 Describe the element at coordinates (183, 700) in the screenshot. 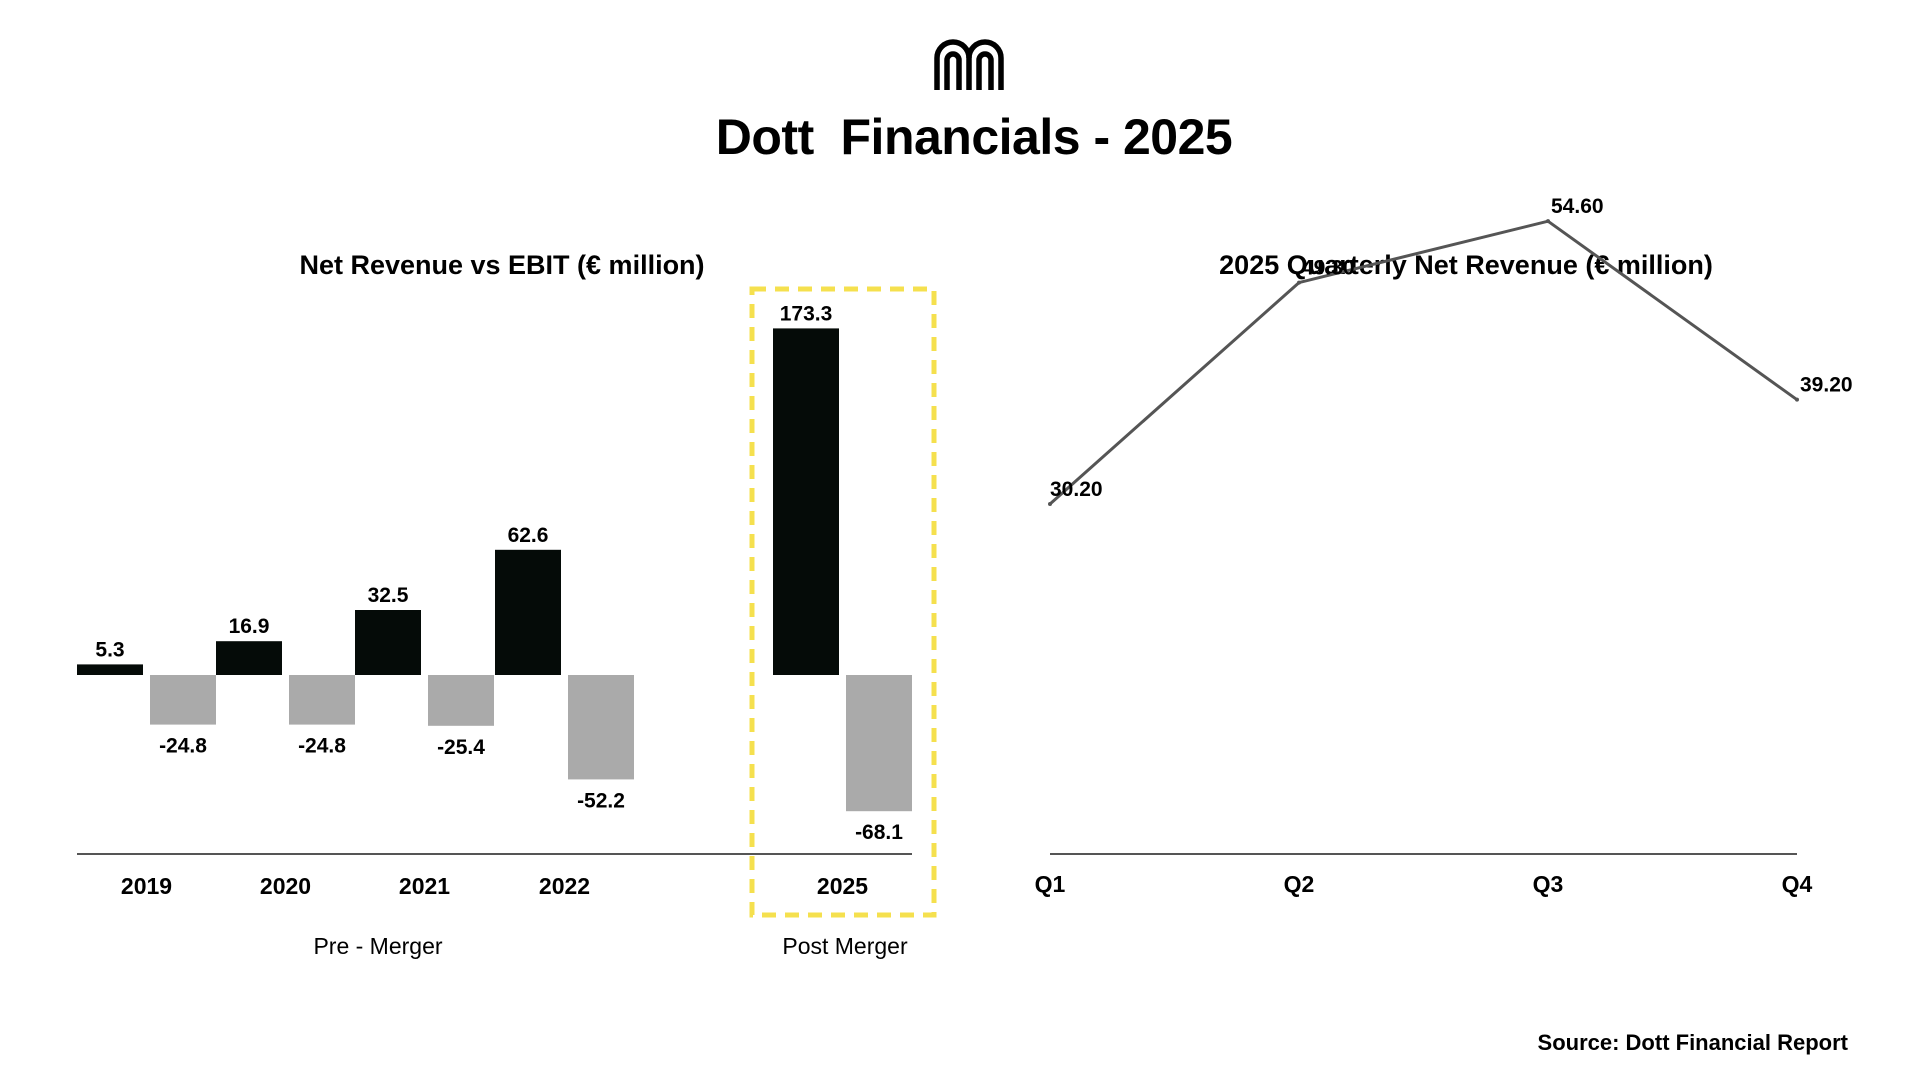

I see `ebit-bar-2019` at that location.